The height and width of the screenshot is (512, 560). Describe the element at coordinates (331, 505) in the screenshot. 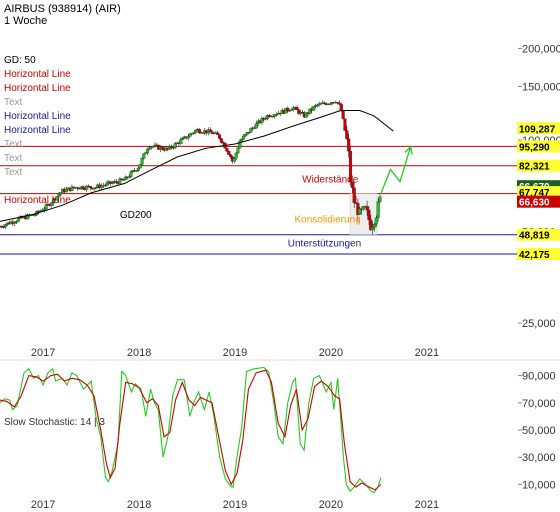

I see `year-axis-label: 2020` at that location.